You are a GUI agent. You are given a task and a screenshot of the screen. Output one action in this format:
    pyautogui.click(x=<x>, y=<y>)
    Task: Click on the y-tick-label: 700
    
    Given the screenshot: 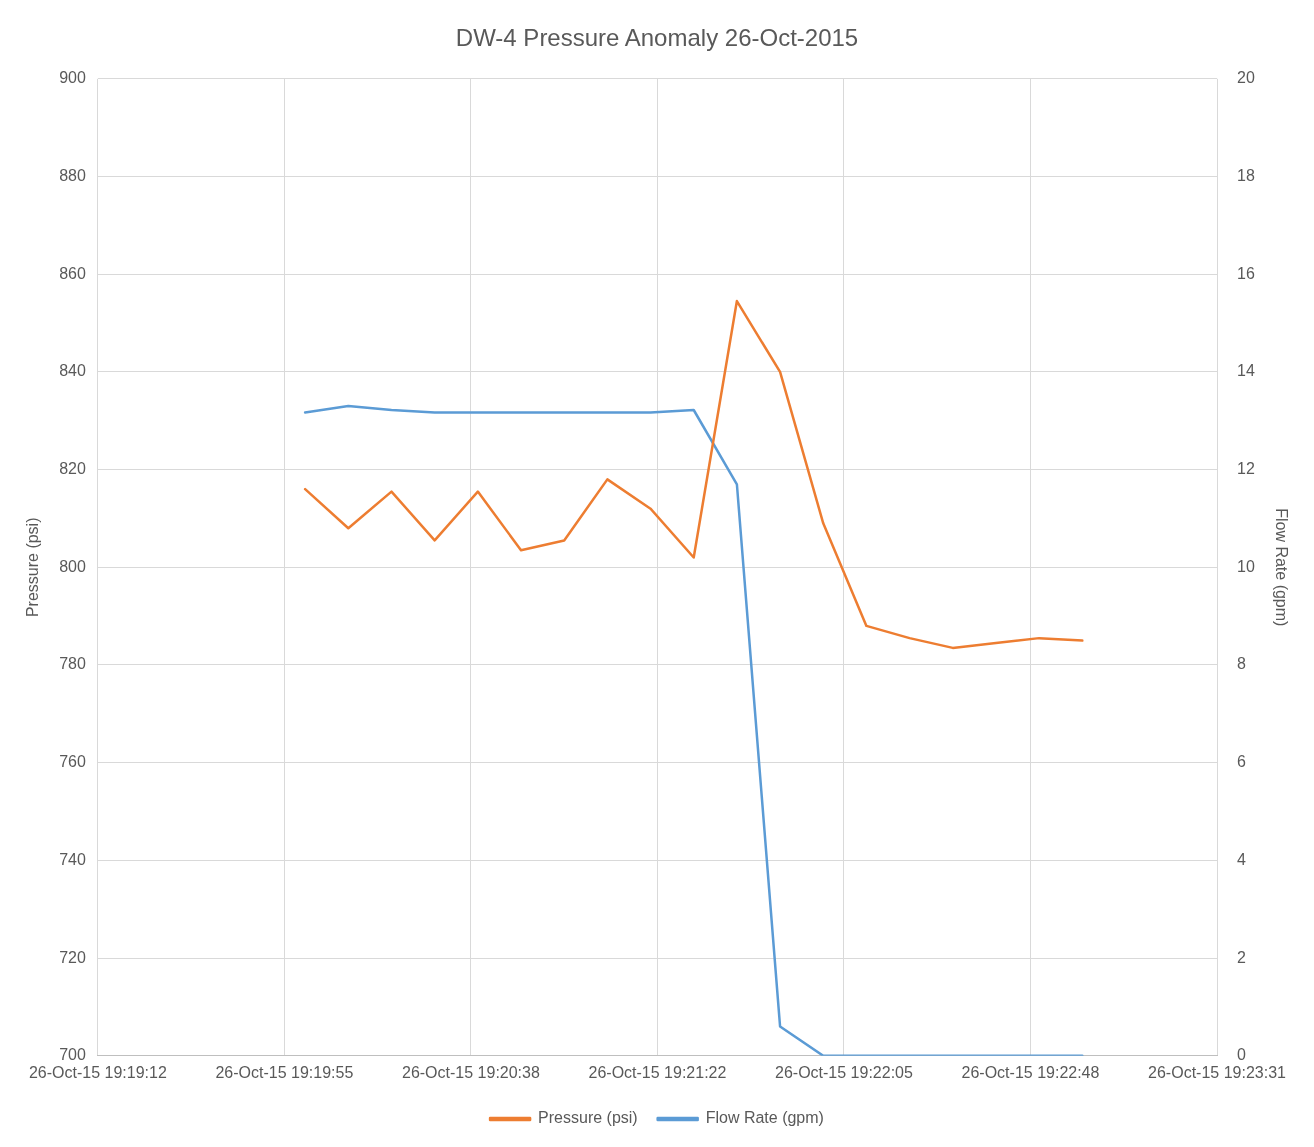 What is the action you would take?
    pyautogui.click(x=72, y=1055)
    